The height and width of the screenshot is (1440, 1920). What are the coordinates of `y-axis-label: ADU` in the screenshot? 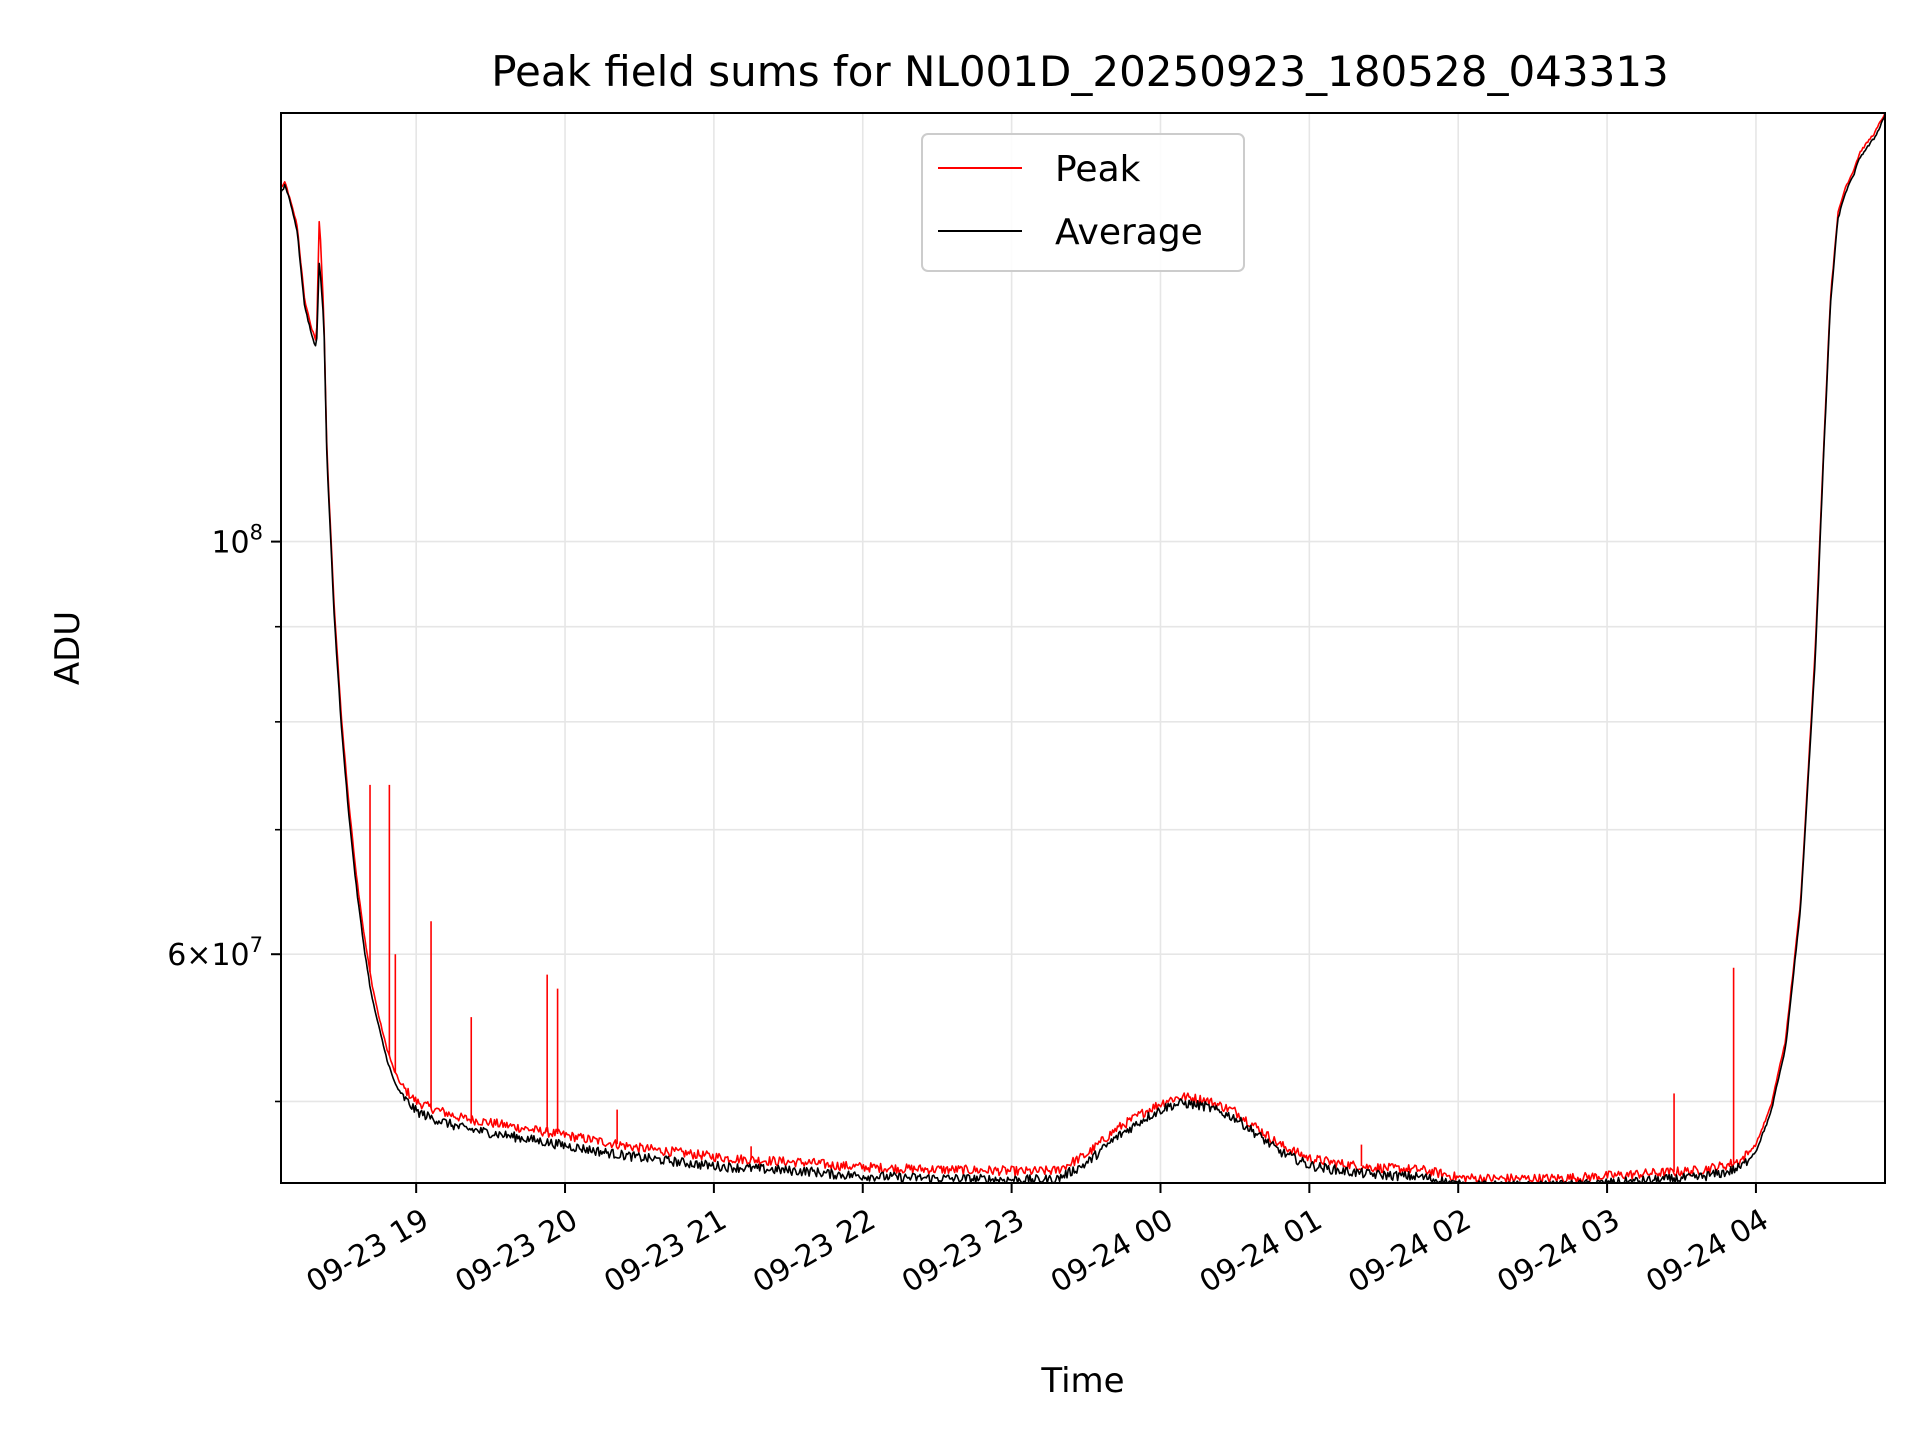 It's located at (68, 648).